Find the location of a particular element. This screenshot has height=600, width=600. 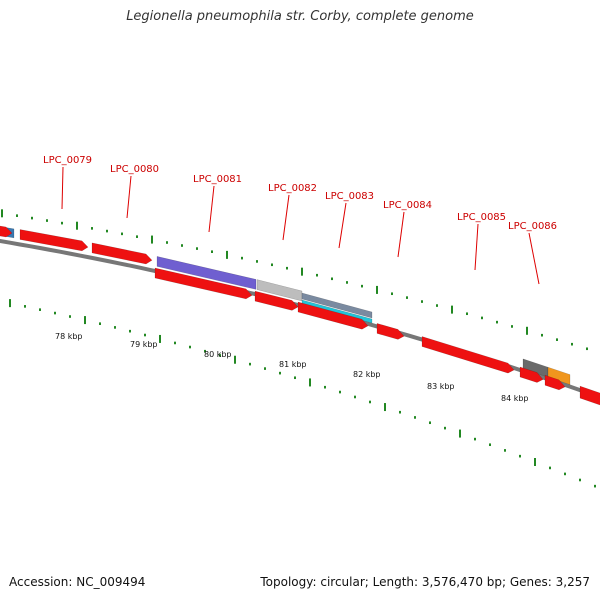

kbp-label: 82 kbp is located at coordinates (367, 374).